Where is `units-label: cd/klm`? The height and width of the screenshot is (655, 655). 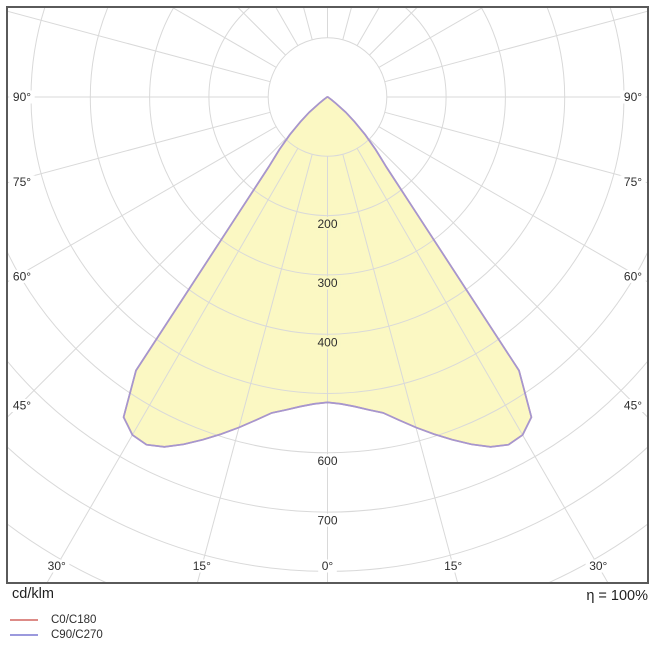
units-label: cd/klm is located at coordinates (33, 594).